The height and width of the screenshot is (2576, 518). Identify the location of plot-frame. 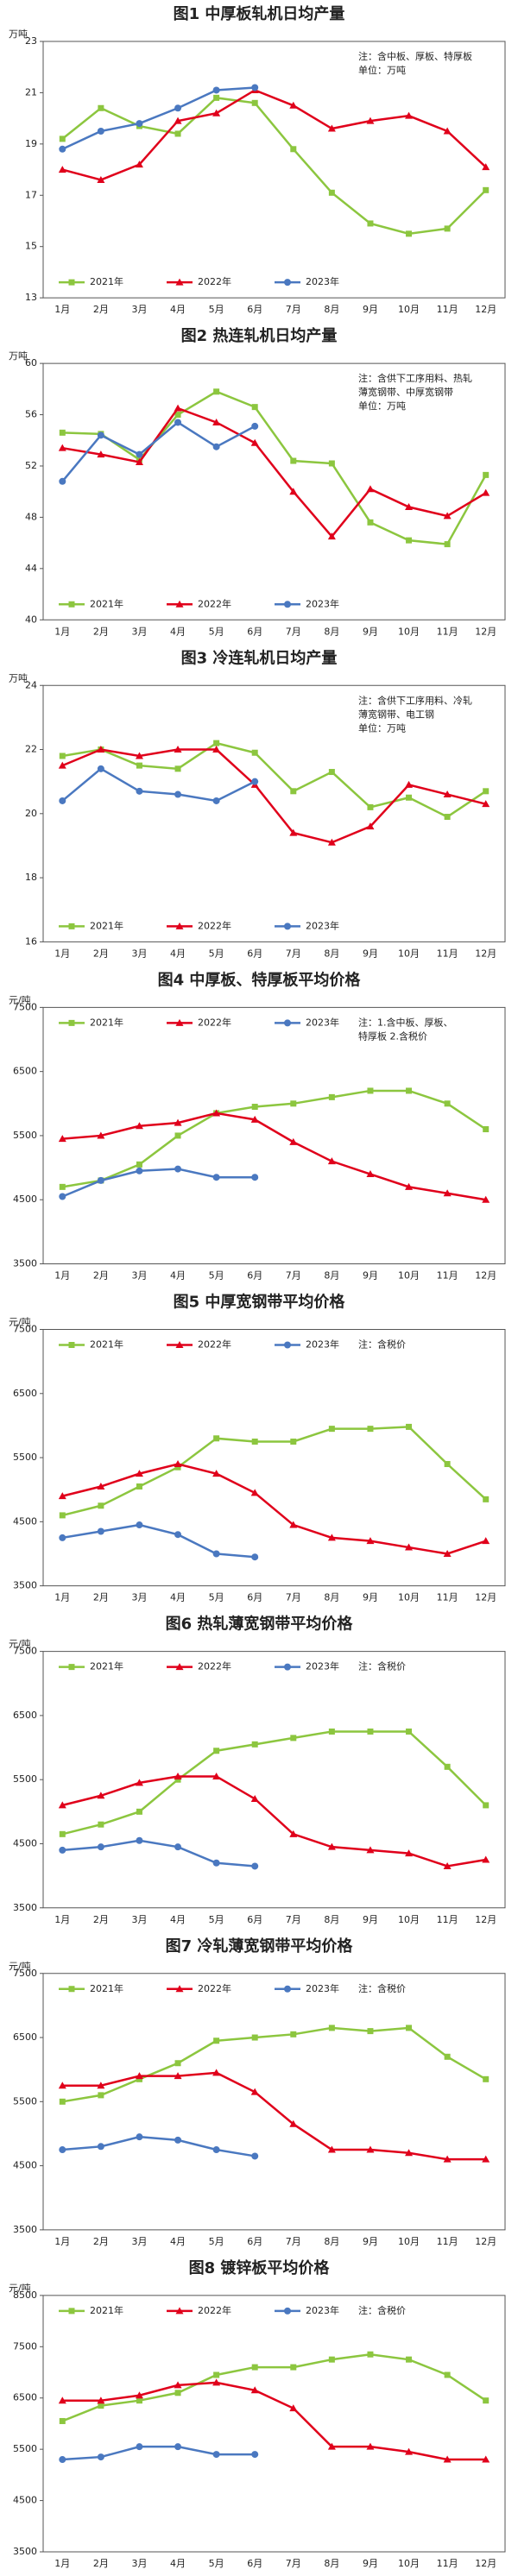
(274, 170).